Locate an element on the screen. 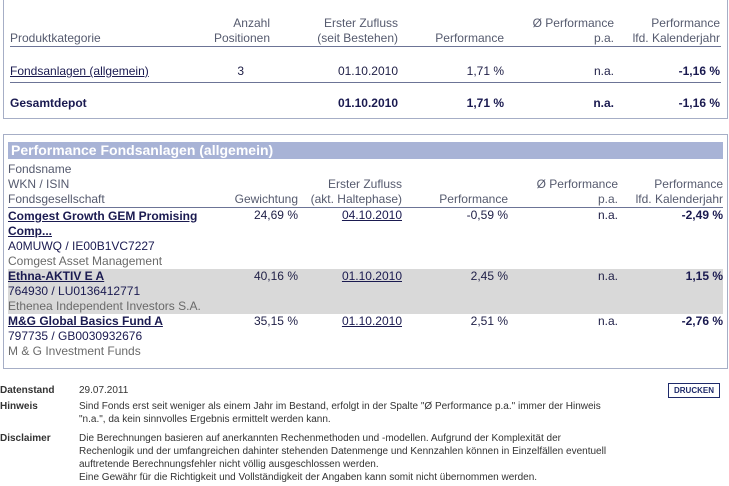 This screenshot has height=486, width=729. fund-link-mg: M&G Global Basics Fund A is located at coordinates (85, 321).